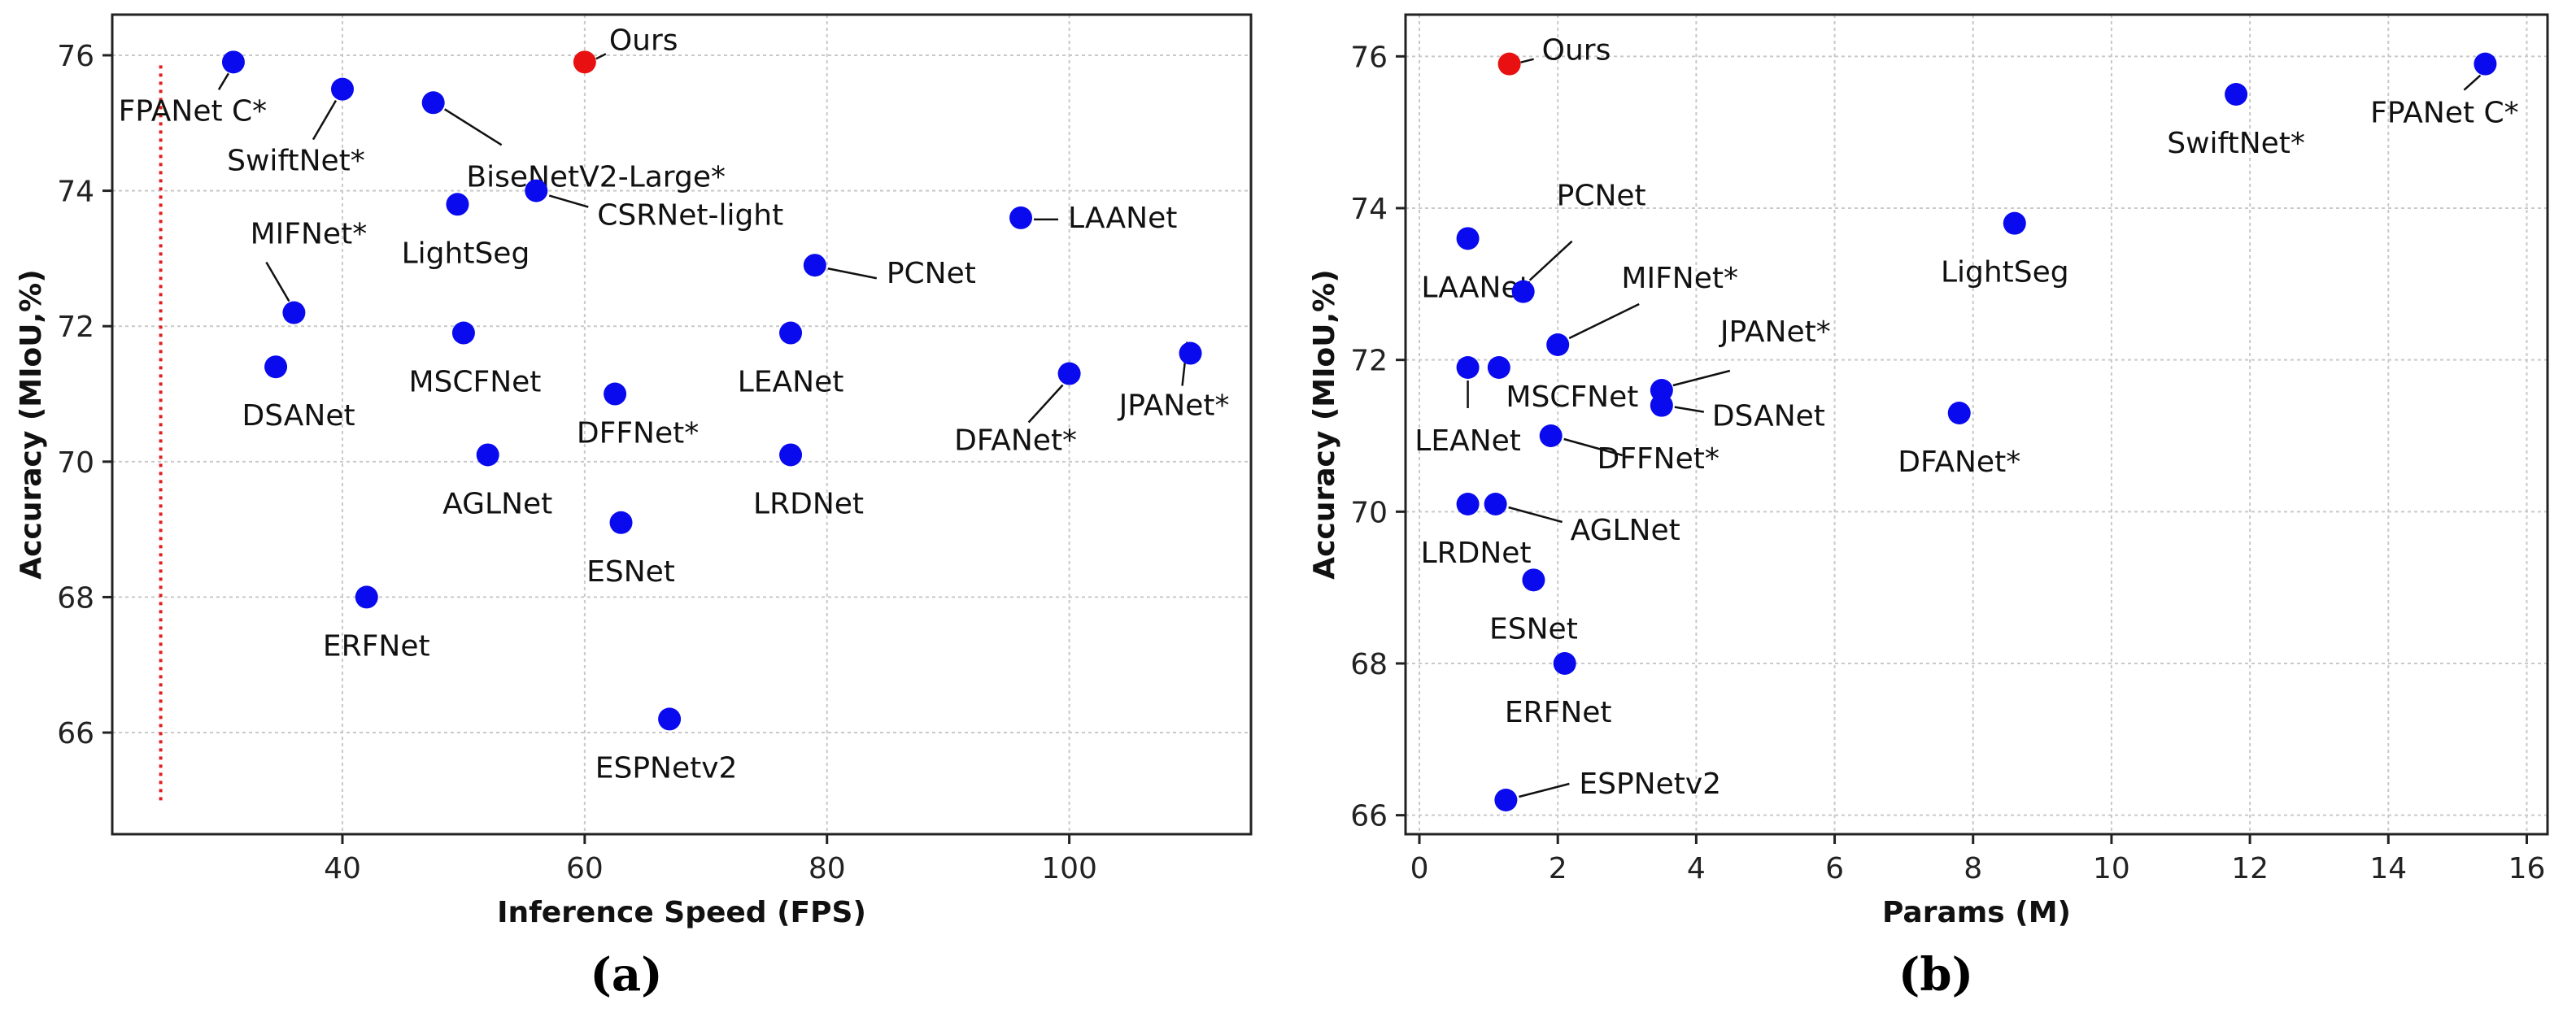 The image size is (2576, 1022). Describe the element at coordinates (1069, 373) in the screenshot. I see `panel-a-point-dfanet` at that location.